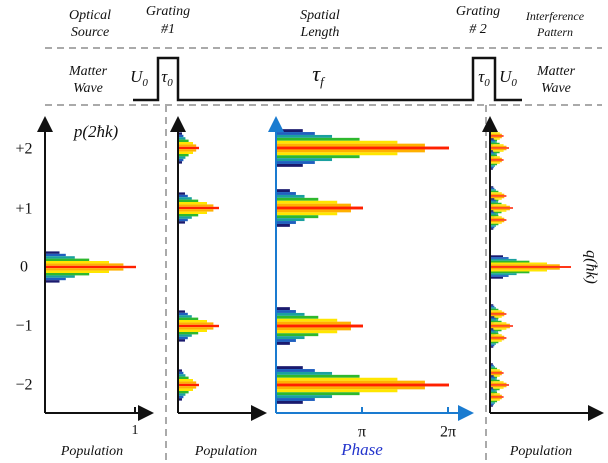 The height and width of the screenshot is (463, 608). What do you see at coordinates (23, 385) in the screenshot?
I see `tick-label: −2` at bounding box center [23, 385].